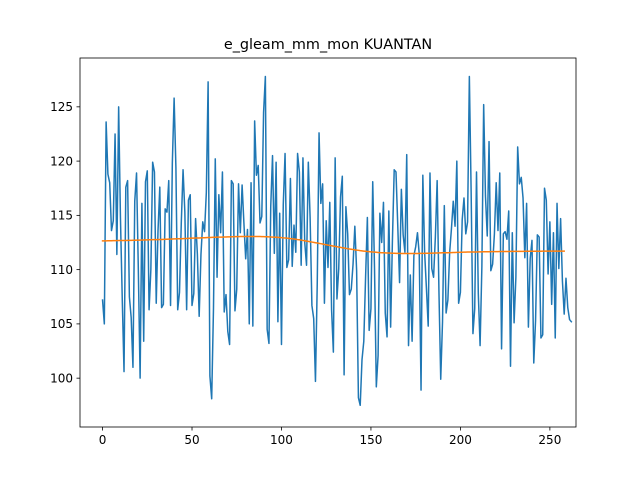 The image size is (640, 480). Describe the element at coordinates (61, 324) in the screenshot. I see `y-tick-label: 105` at that location.